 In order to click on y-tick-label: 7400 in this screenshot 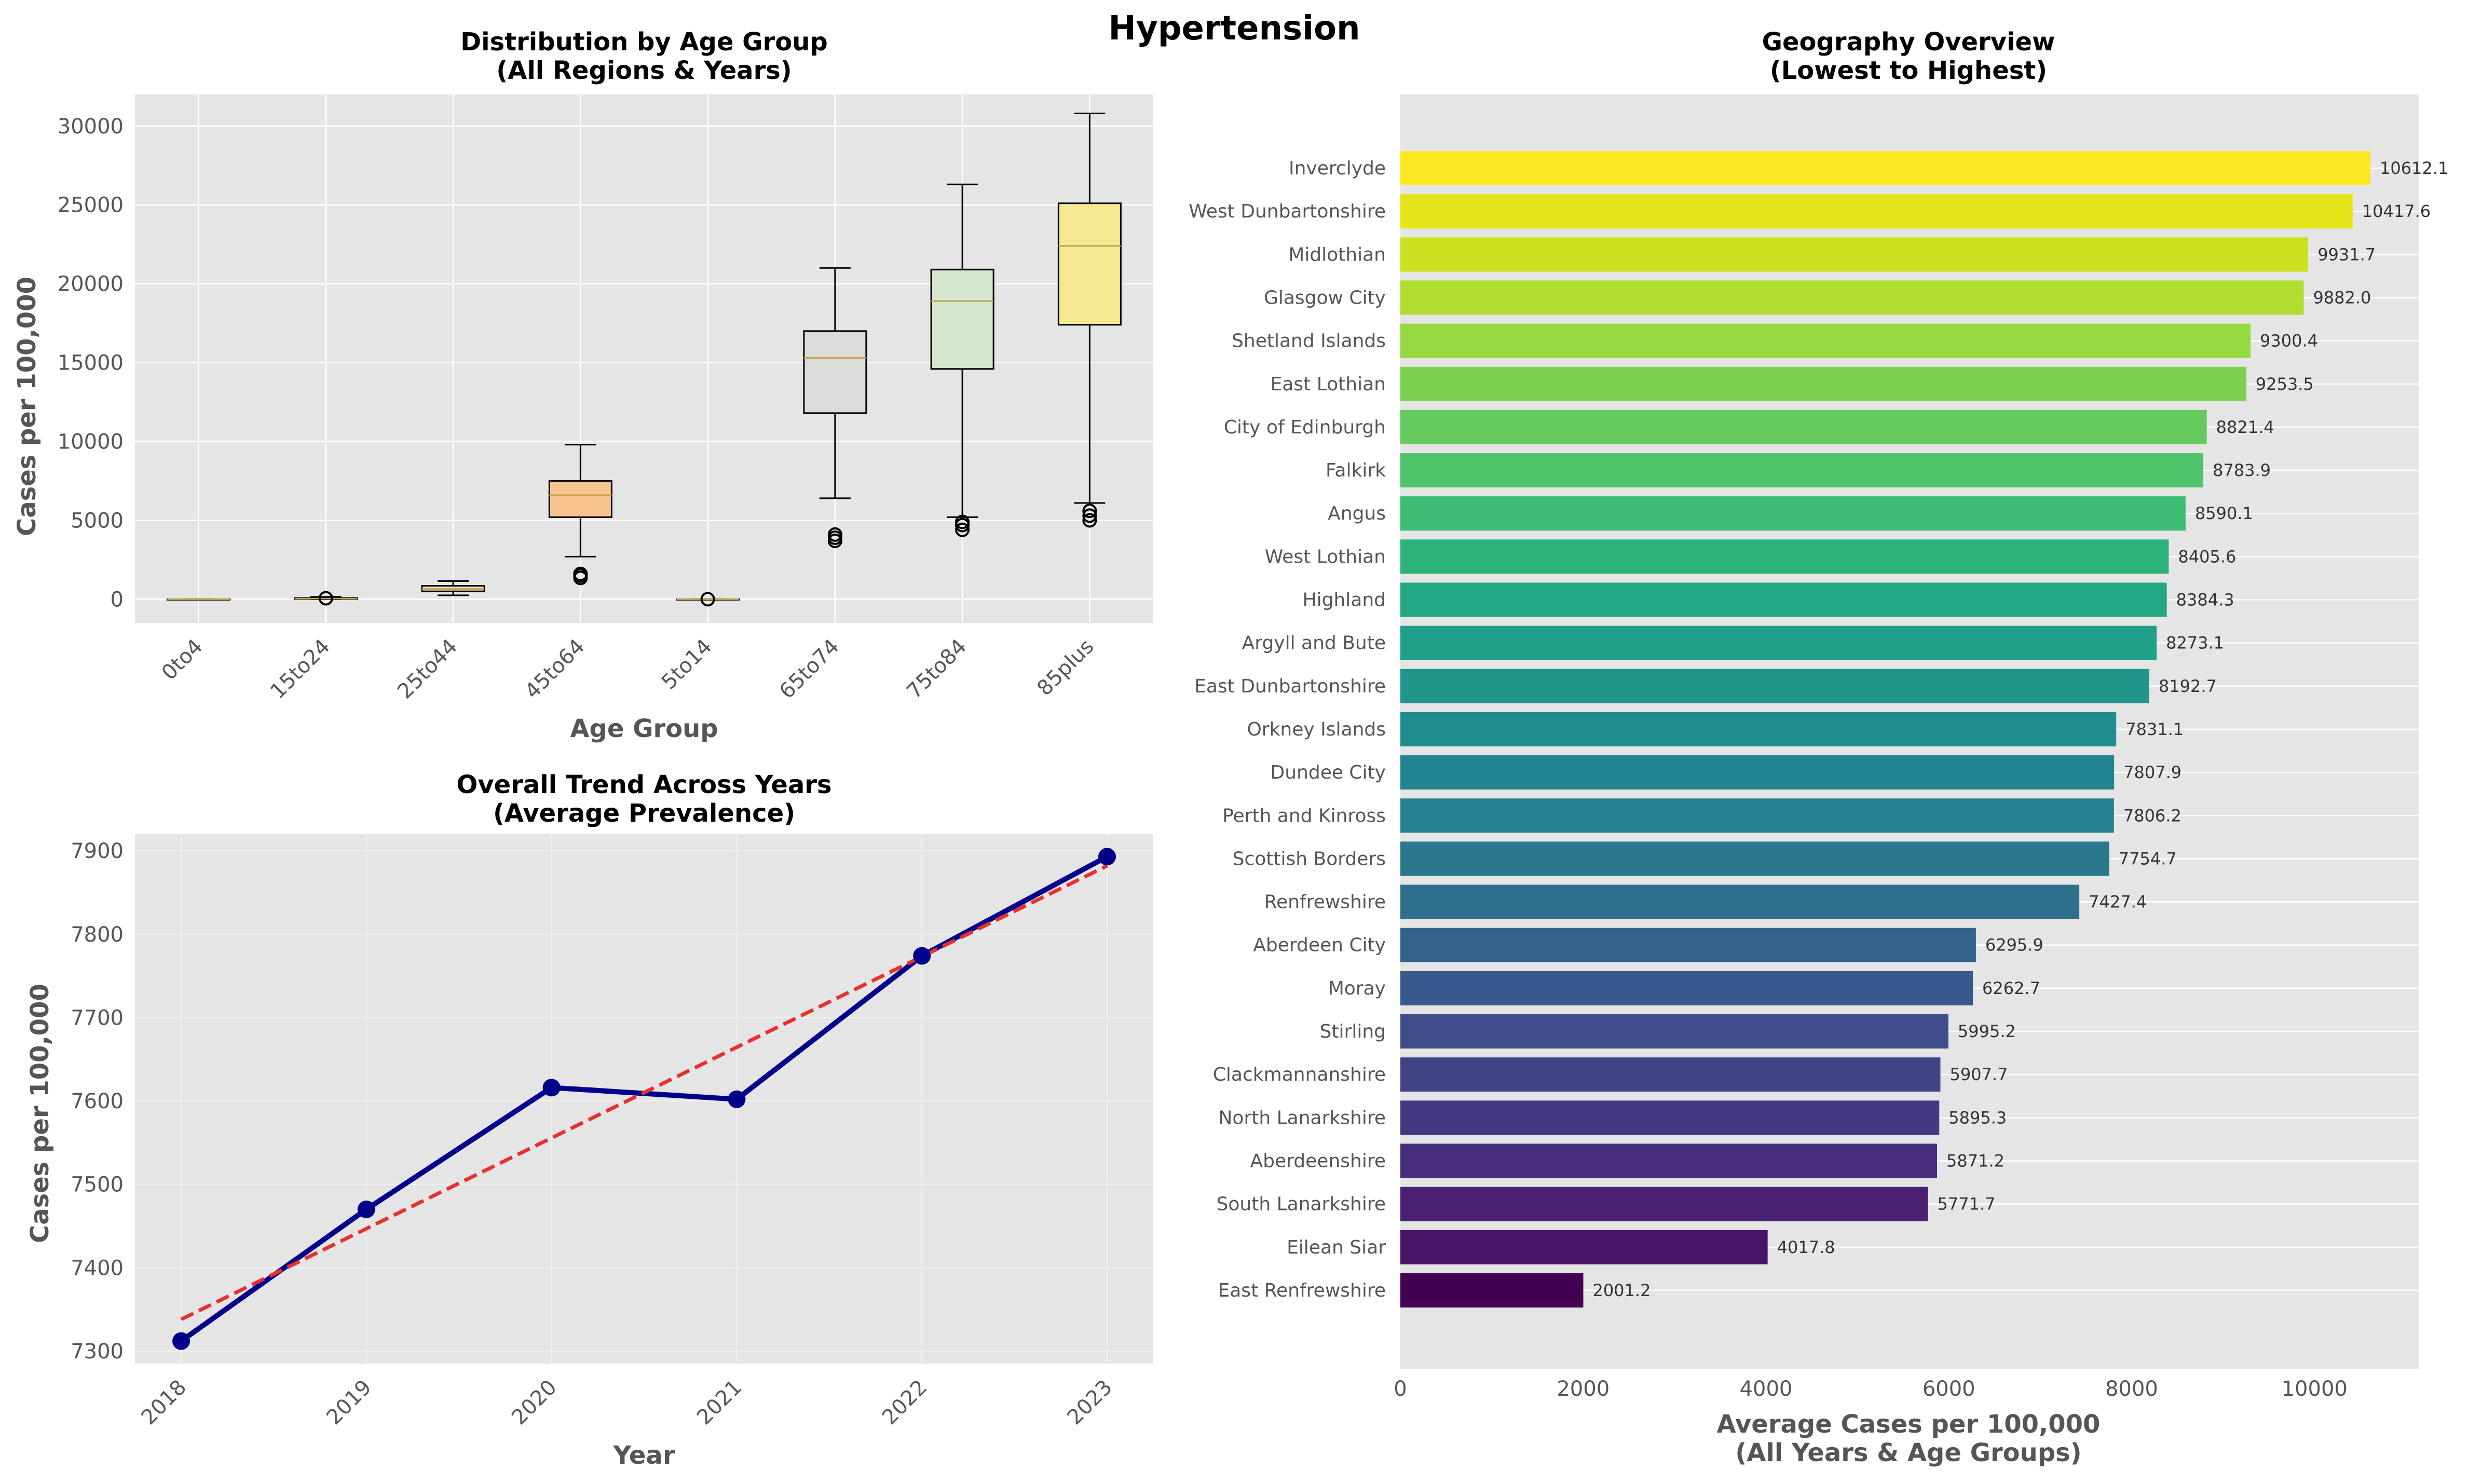, I will do `click(98, 1268)`.